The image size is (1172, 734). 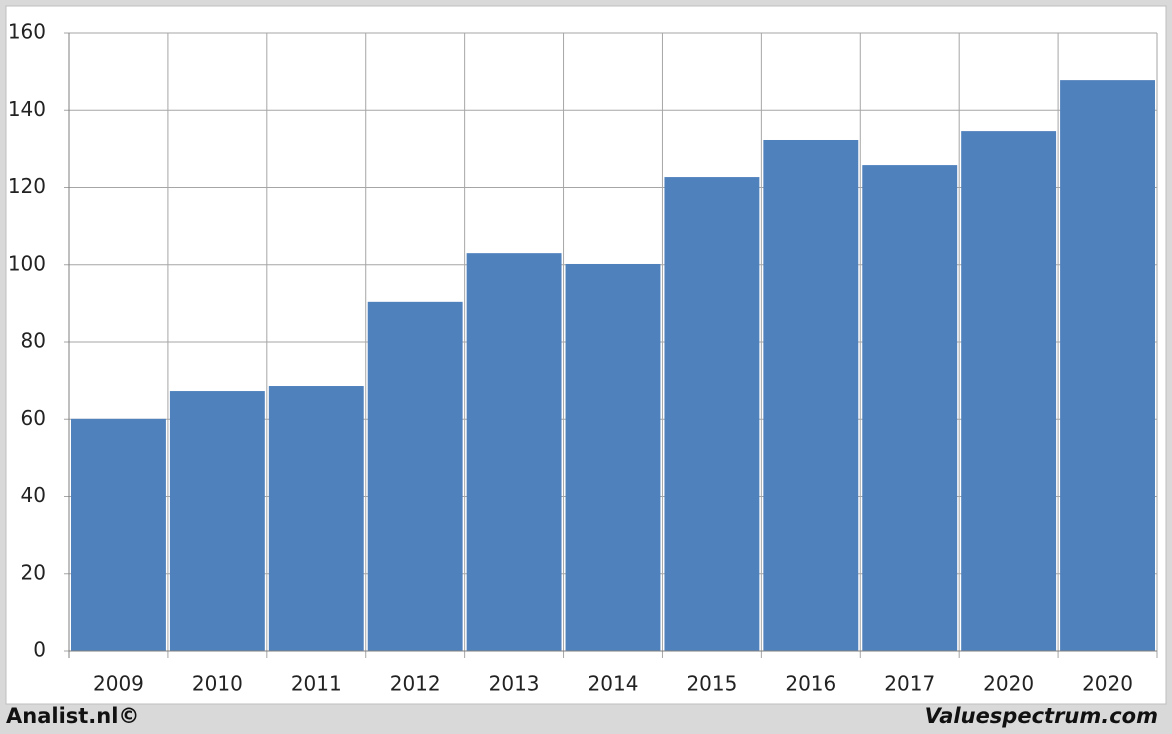 I want to click on x-tick-label: 2017, so click(x=909, y=684).